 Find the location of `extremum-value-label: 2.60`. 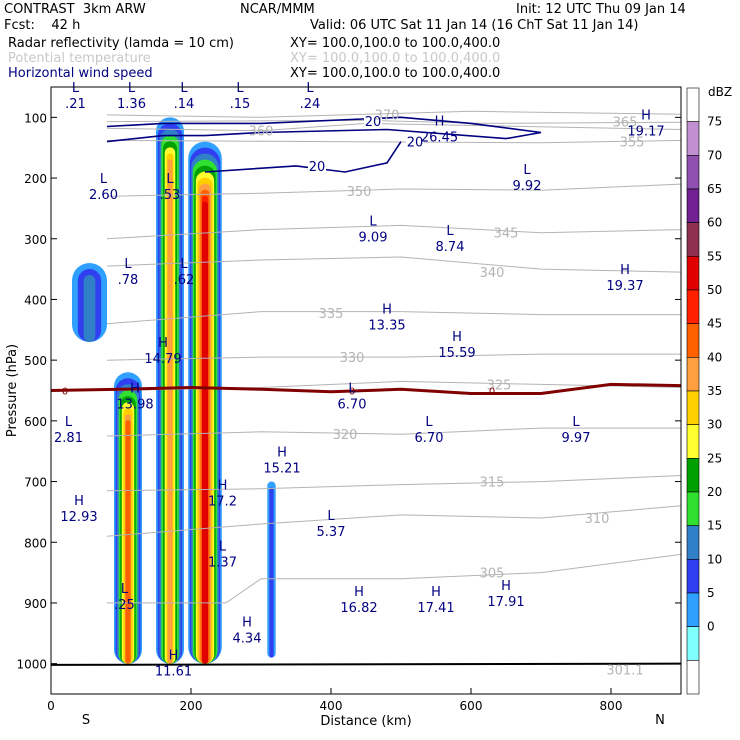

extremum-value-label: 2.60 is located at coordinates (103, 195).